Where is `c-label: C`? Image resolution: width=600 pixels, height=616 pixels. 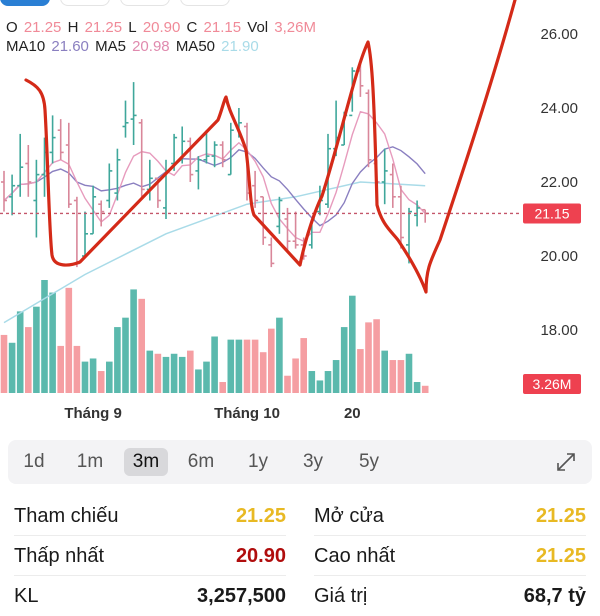 c-label: C is located at coordinates (192, 27).